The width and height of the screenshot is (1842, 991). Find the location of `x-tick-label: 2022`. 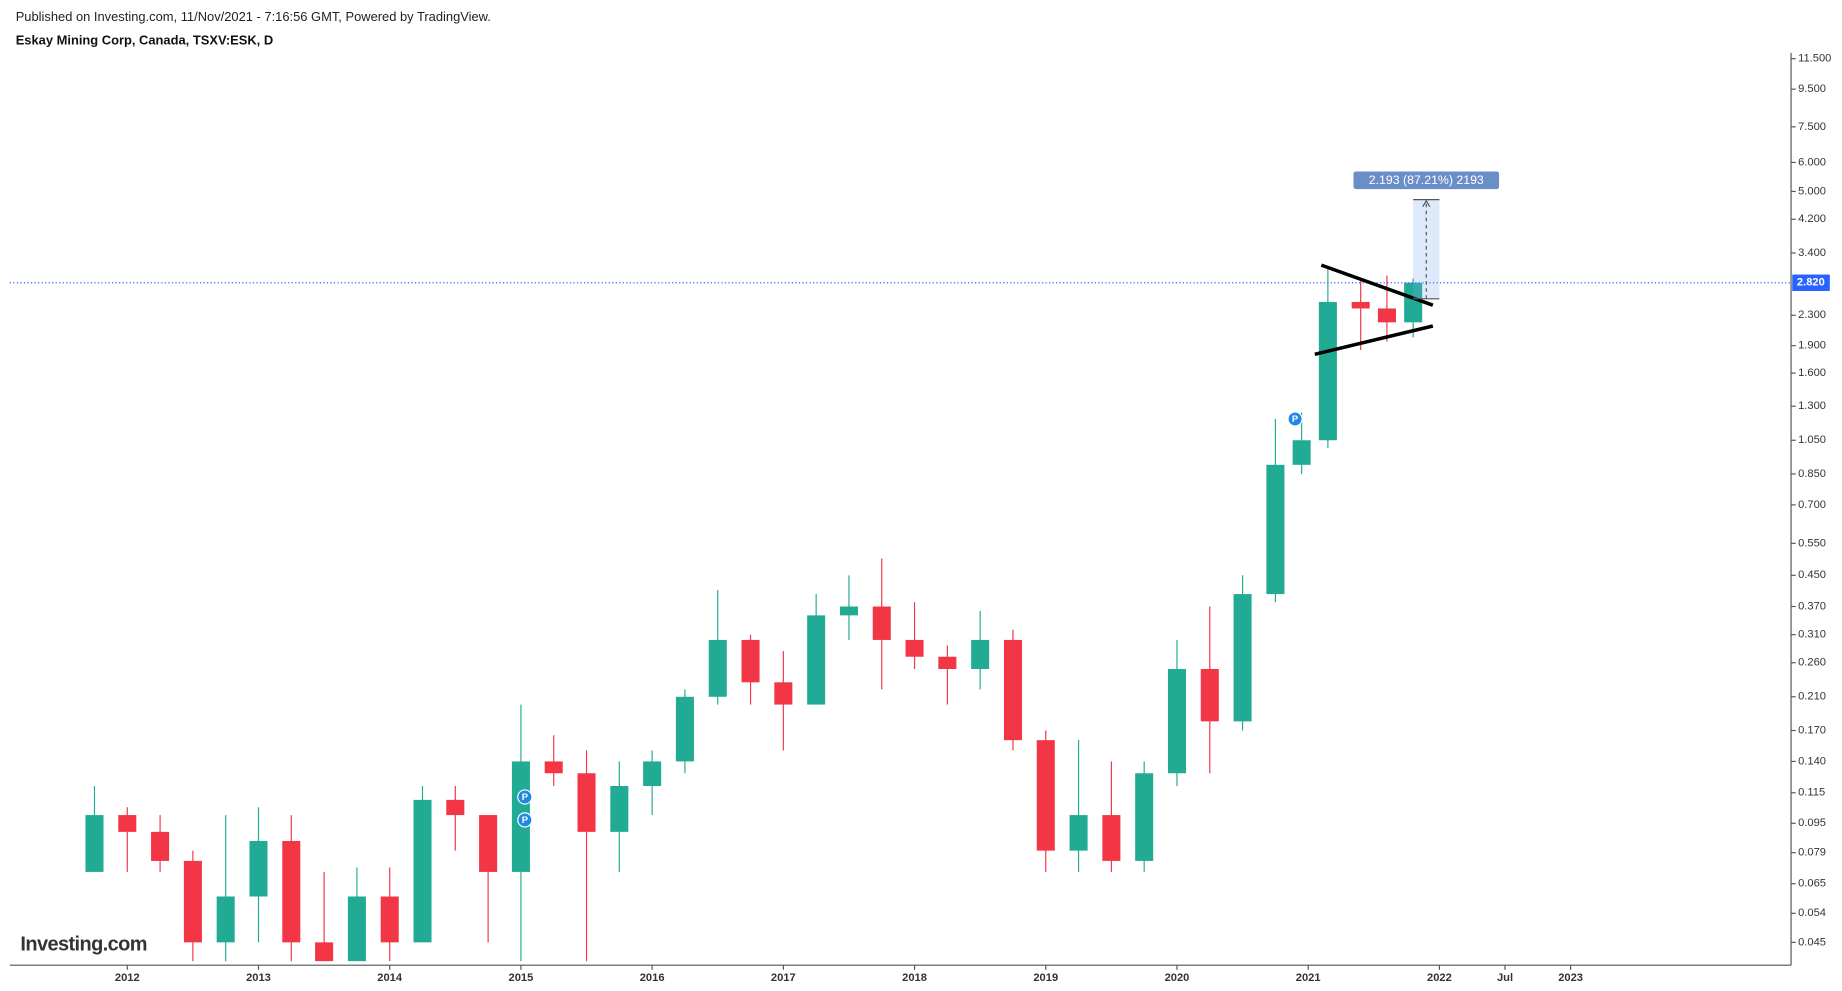

x-tick-label: 2022 is located at coordinates (1439, 978).